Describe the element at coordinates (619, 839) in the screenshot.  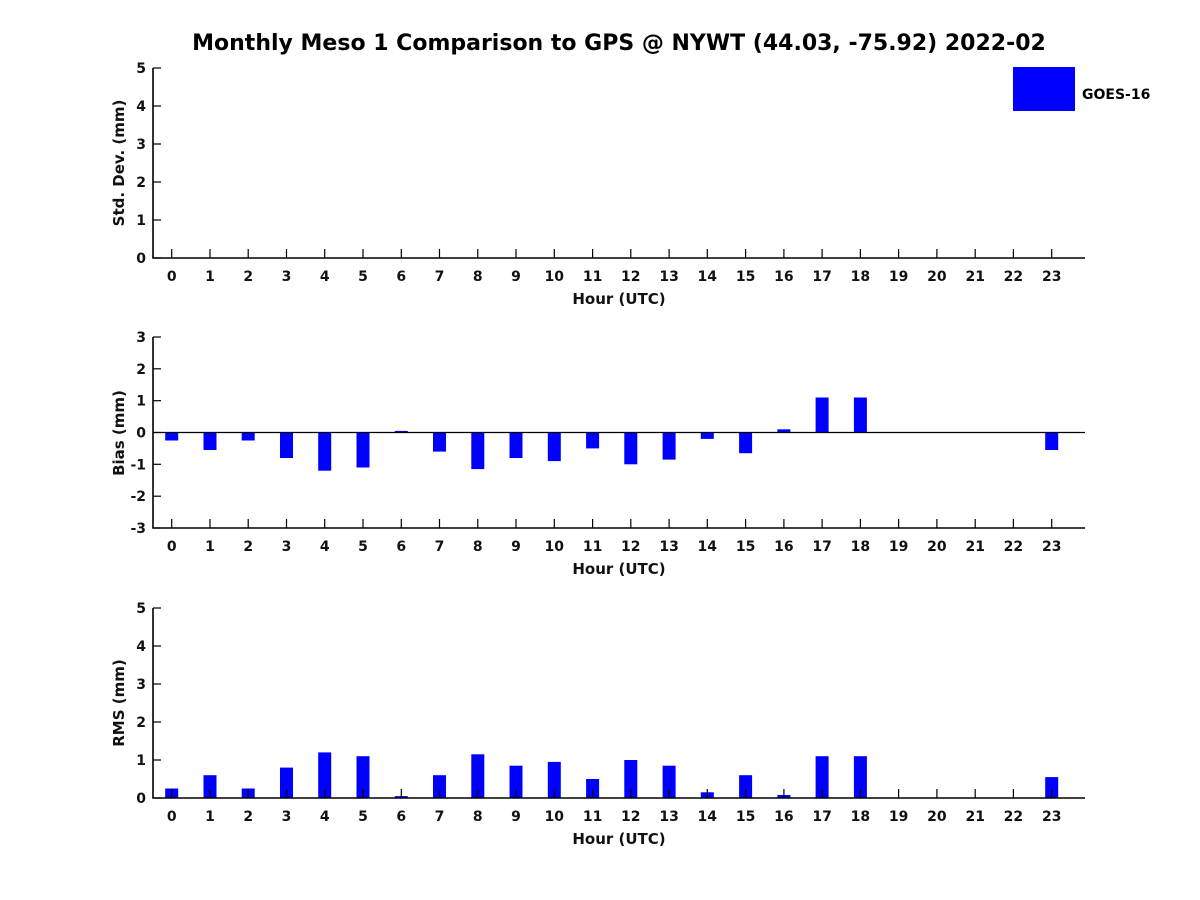
I see `x-axis-label-subplot-2: Hour (UTC)` at that location.